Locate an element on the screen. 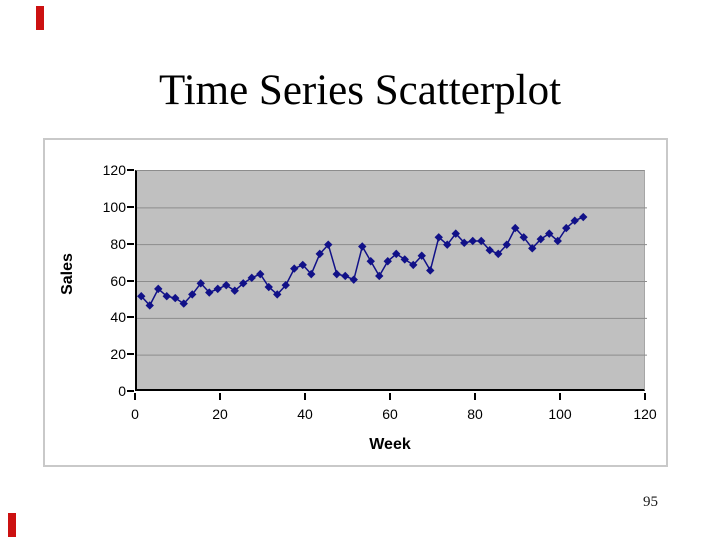 This screenshot has width=720, height=540. page-number: 95 is located at coordinates (650, 502).